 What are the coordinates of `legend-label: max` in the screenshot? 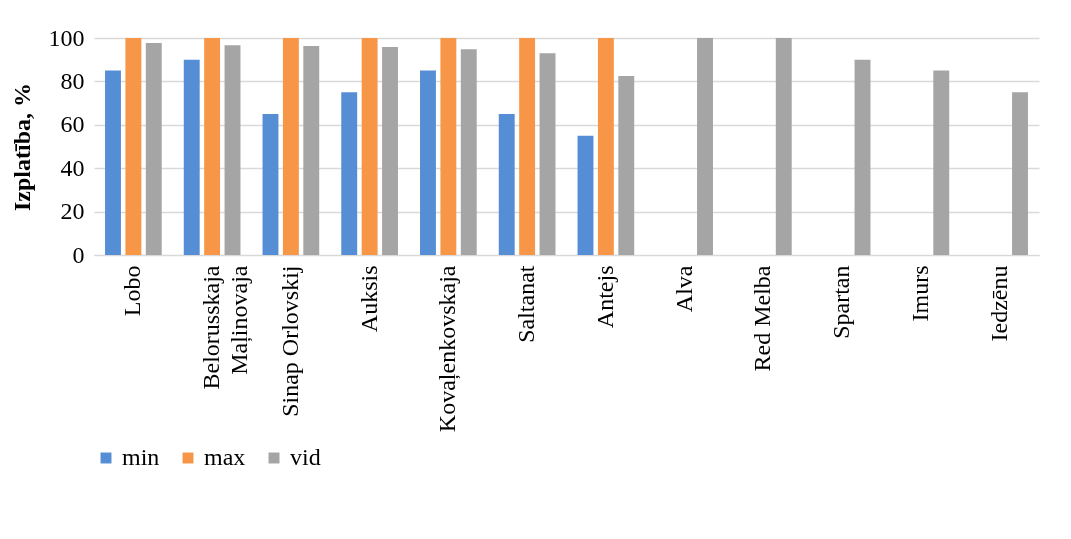 It's located at (225, 457).